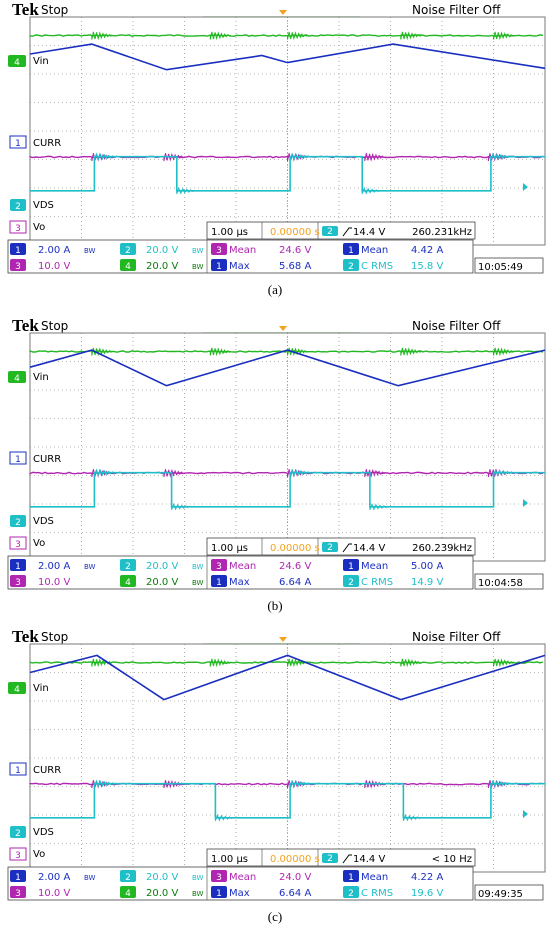  I want to click on ch4-marker-number: 4, so click(17, 379).